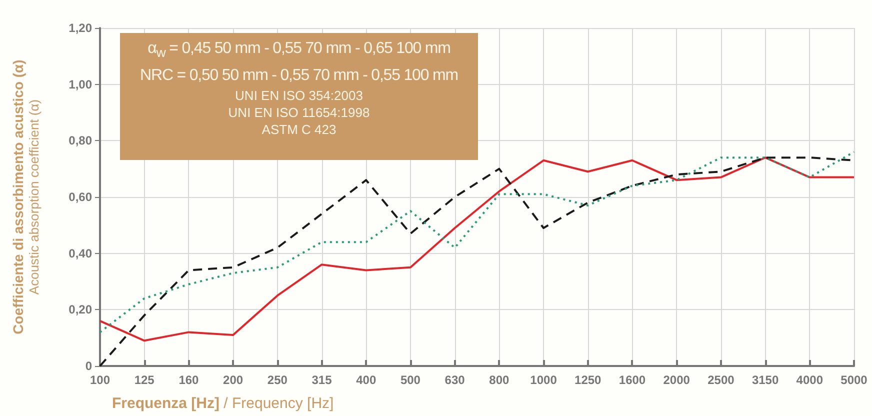  I want to click on x-tick-label: 800, so click(499, 380).